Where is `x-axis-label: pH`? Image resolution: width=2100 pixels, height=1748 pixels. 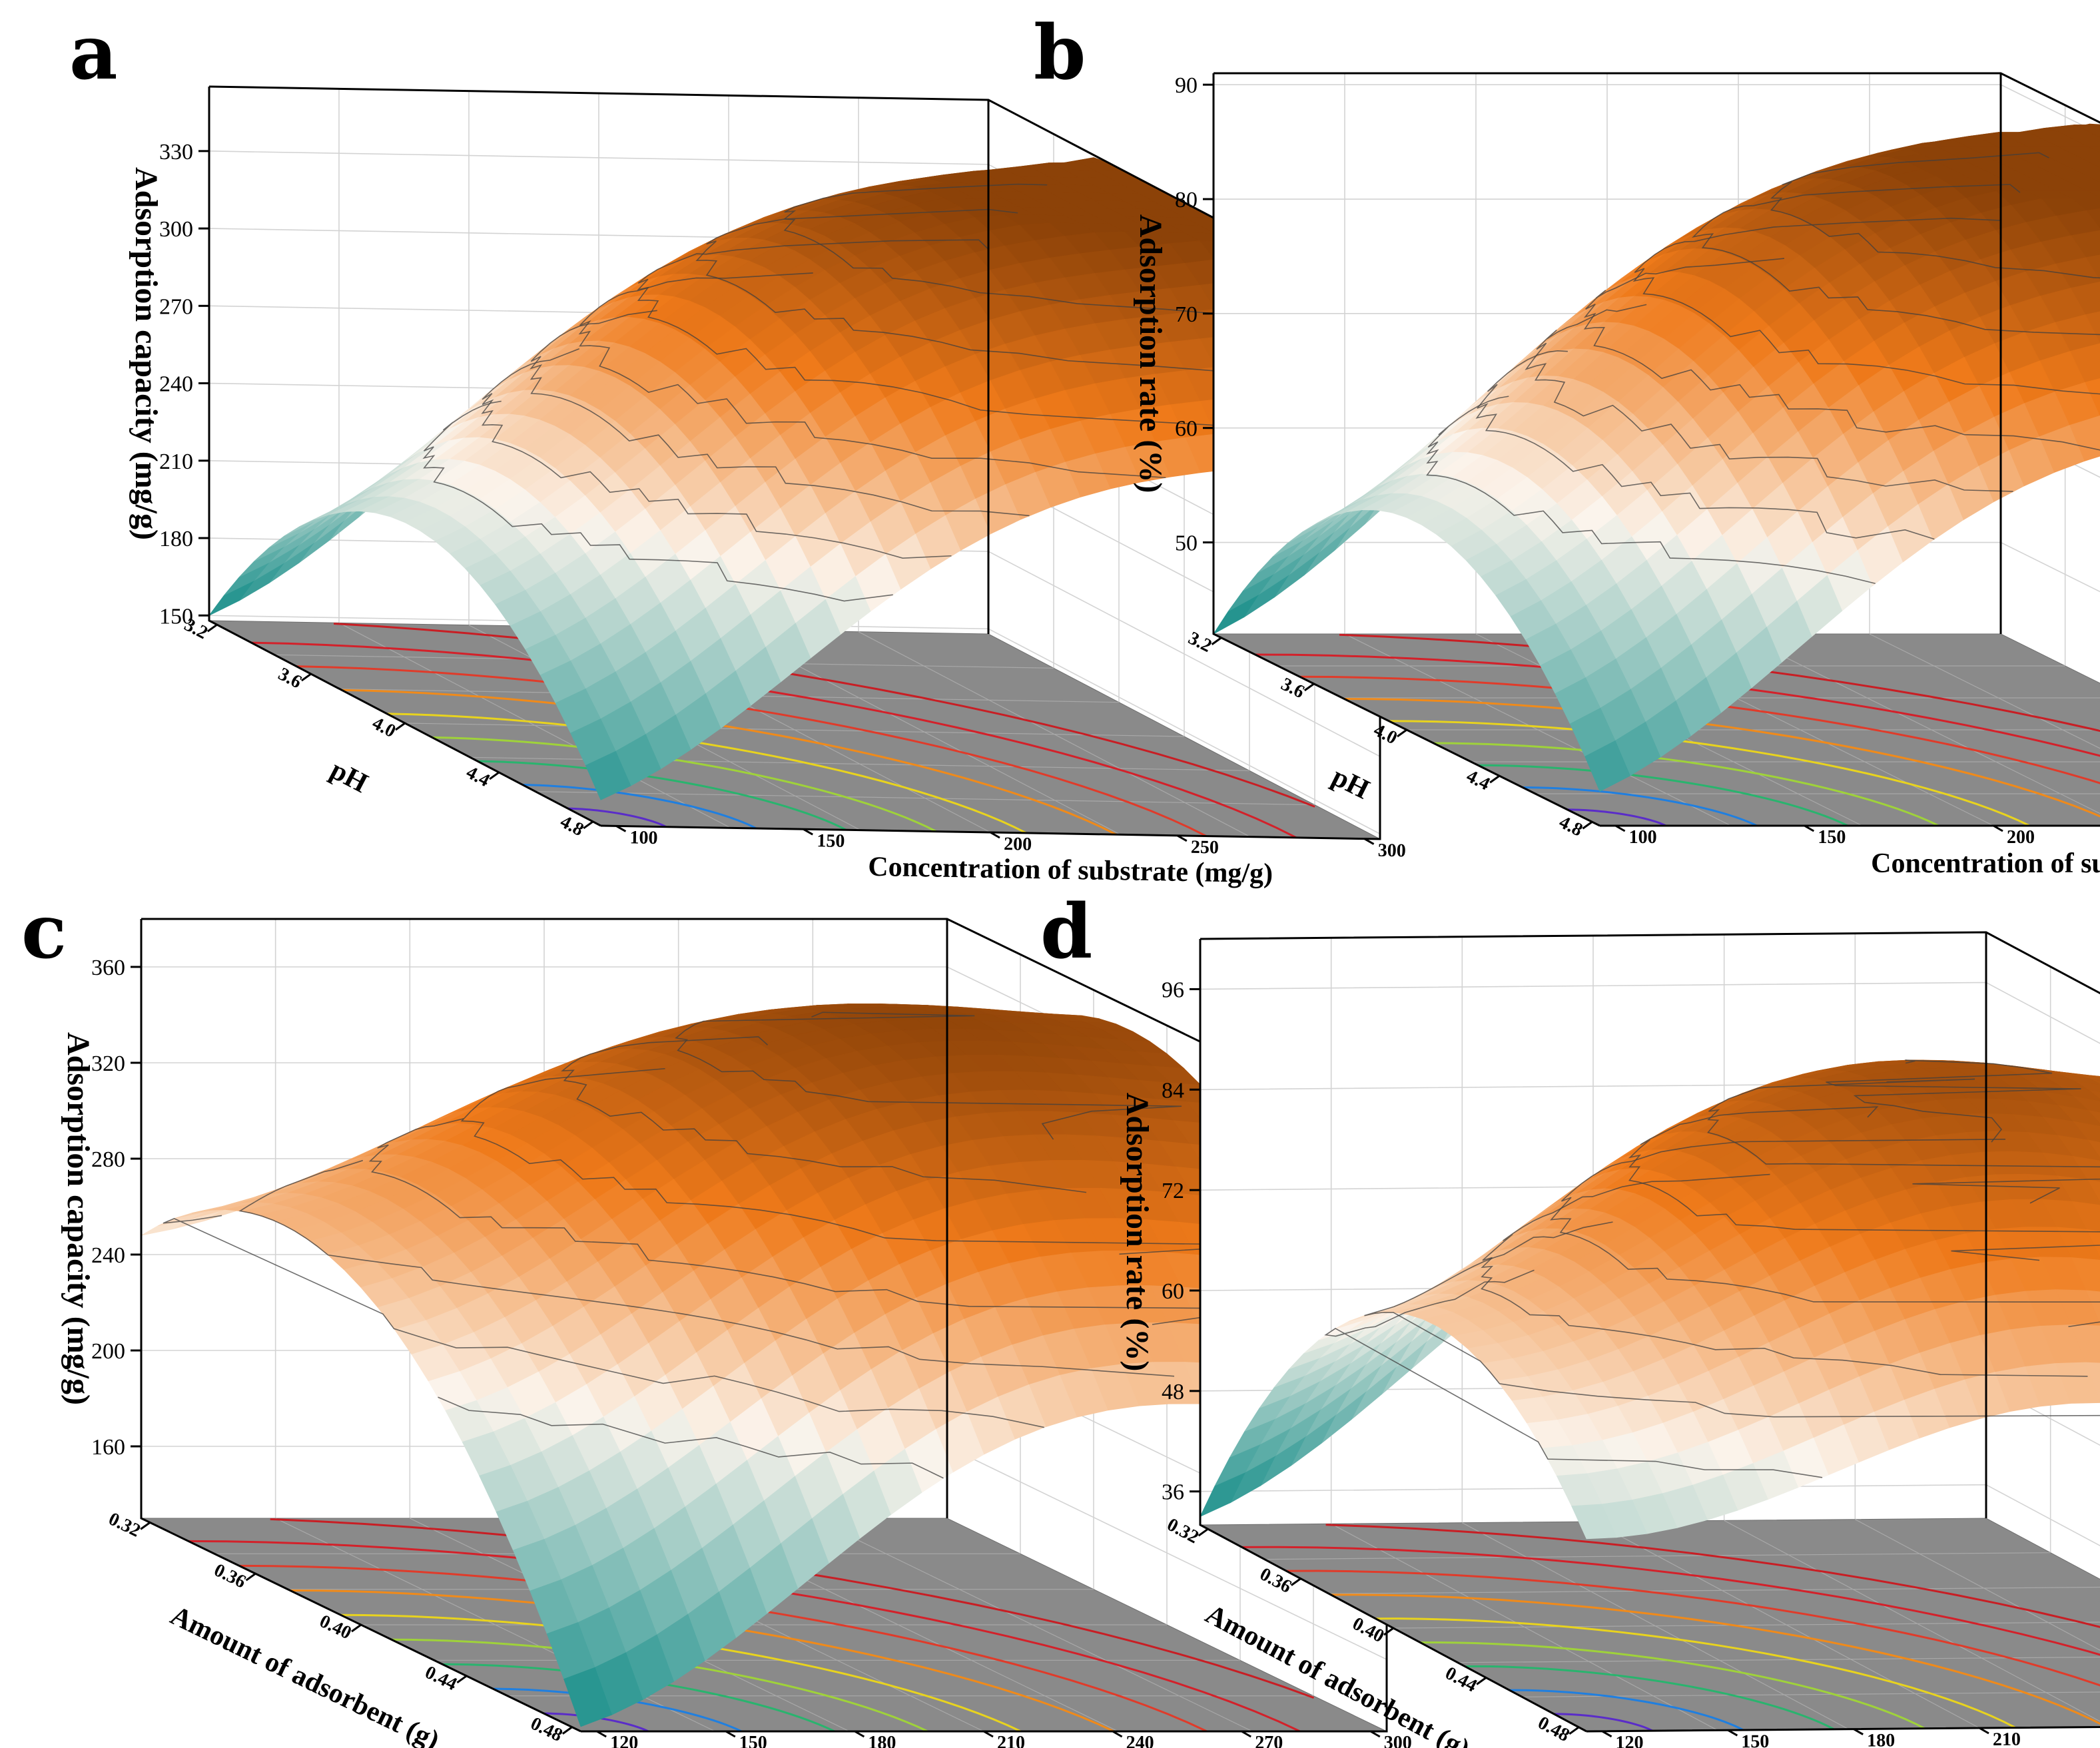
x-axis-label: pH is located at coordinates (349, 777).